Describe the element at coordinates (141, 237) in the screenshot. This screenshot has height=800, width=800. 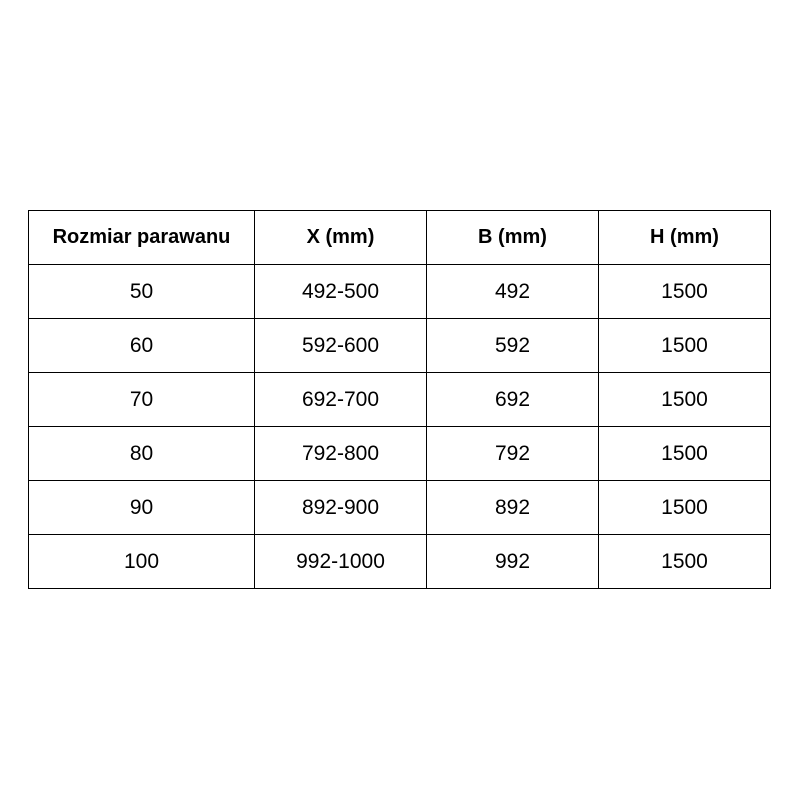
I see `header-cell: Rozmiar parawanu` at that location.